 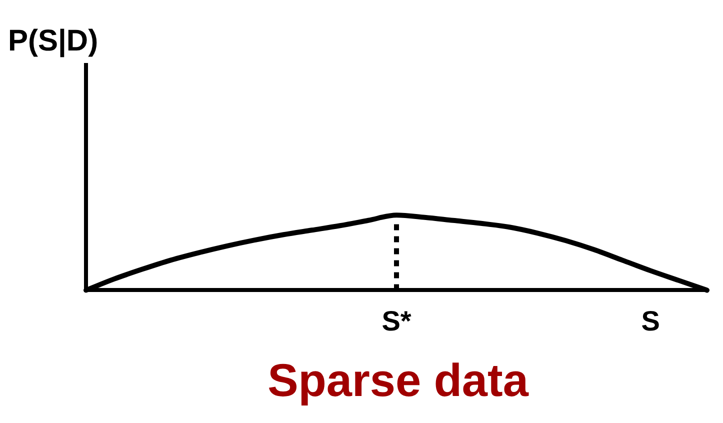 I want to click on x-tick-label: S*, so click(x=397, y=321).